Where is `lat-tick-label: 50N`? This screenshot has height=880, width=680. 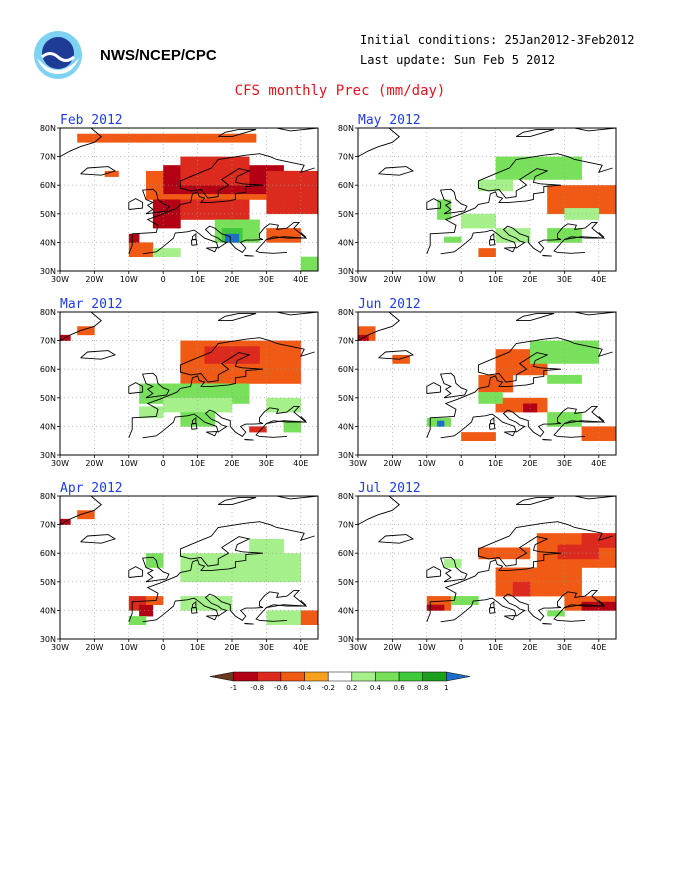 lat-tick-label: 50N is located at coordinates (346, 398).